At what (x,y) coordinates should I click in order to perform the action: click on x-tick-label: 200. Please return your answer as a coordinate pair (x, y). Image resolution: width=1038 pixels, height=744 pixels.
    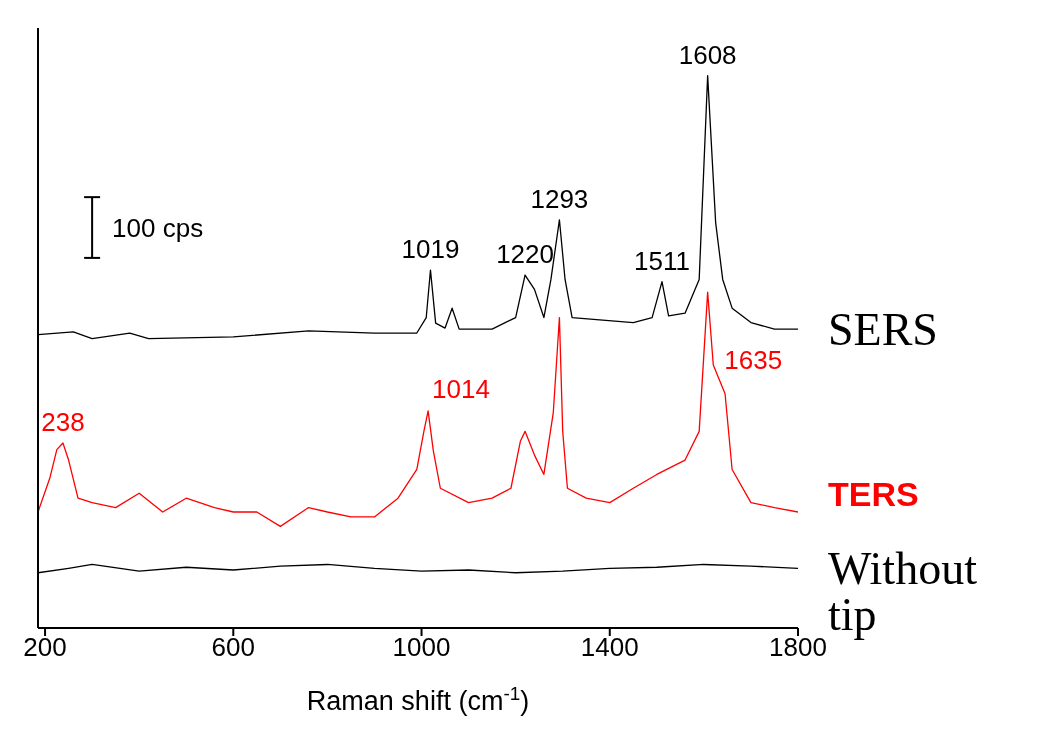
    Looking at the image, I should click on (45, 647).